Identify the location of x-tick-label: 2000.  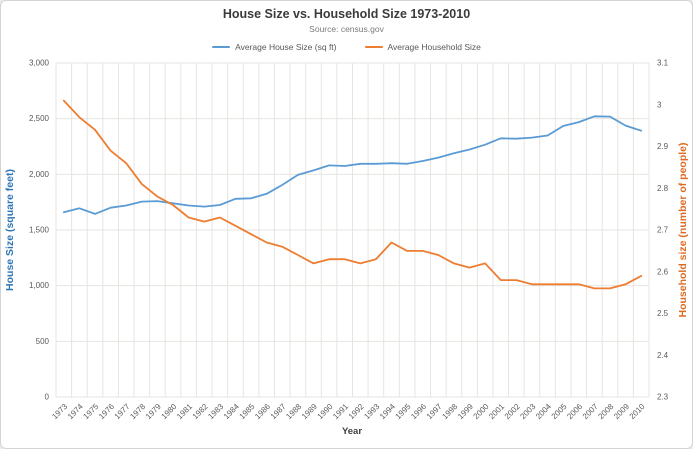
(481, 411).